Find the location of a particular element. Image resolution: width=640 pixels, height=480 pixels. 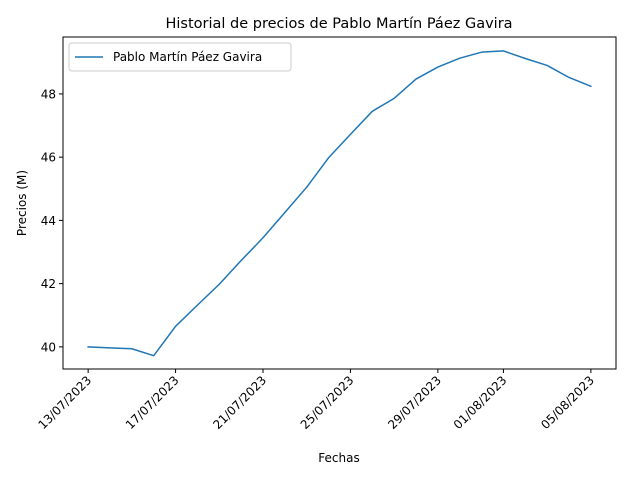

y-tick-label: 48 is located at coordinates (48, 94).